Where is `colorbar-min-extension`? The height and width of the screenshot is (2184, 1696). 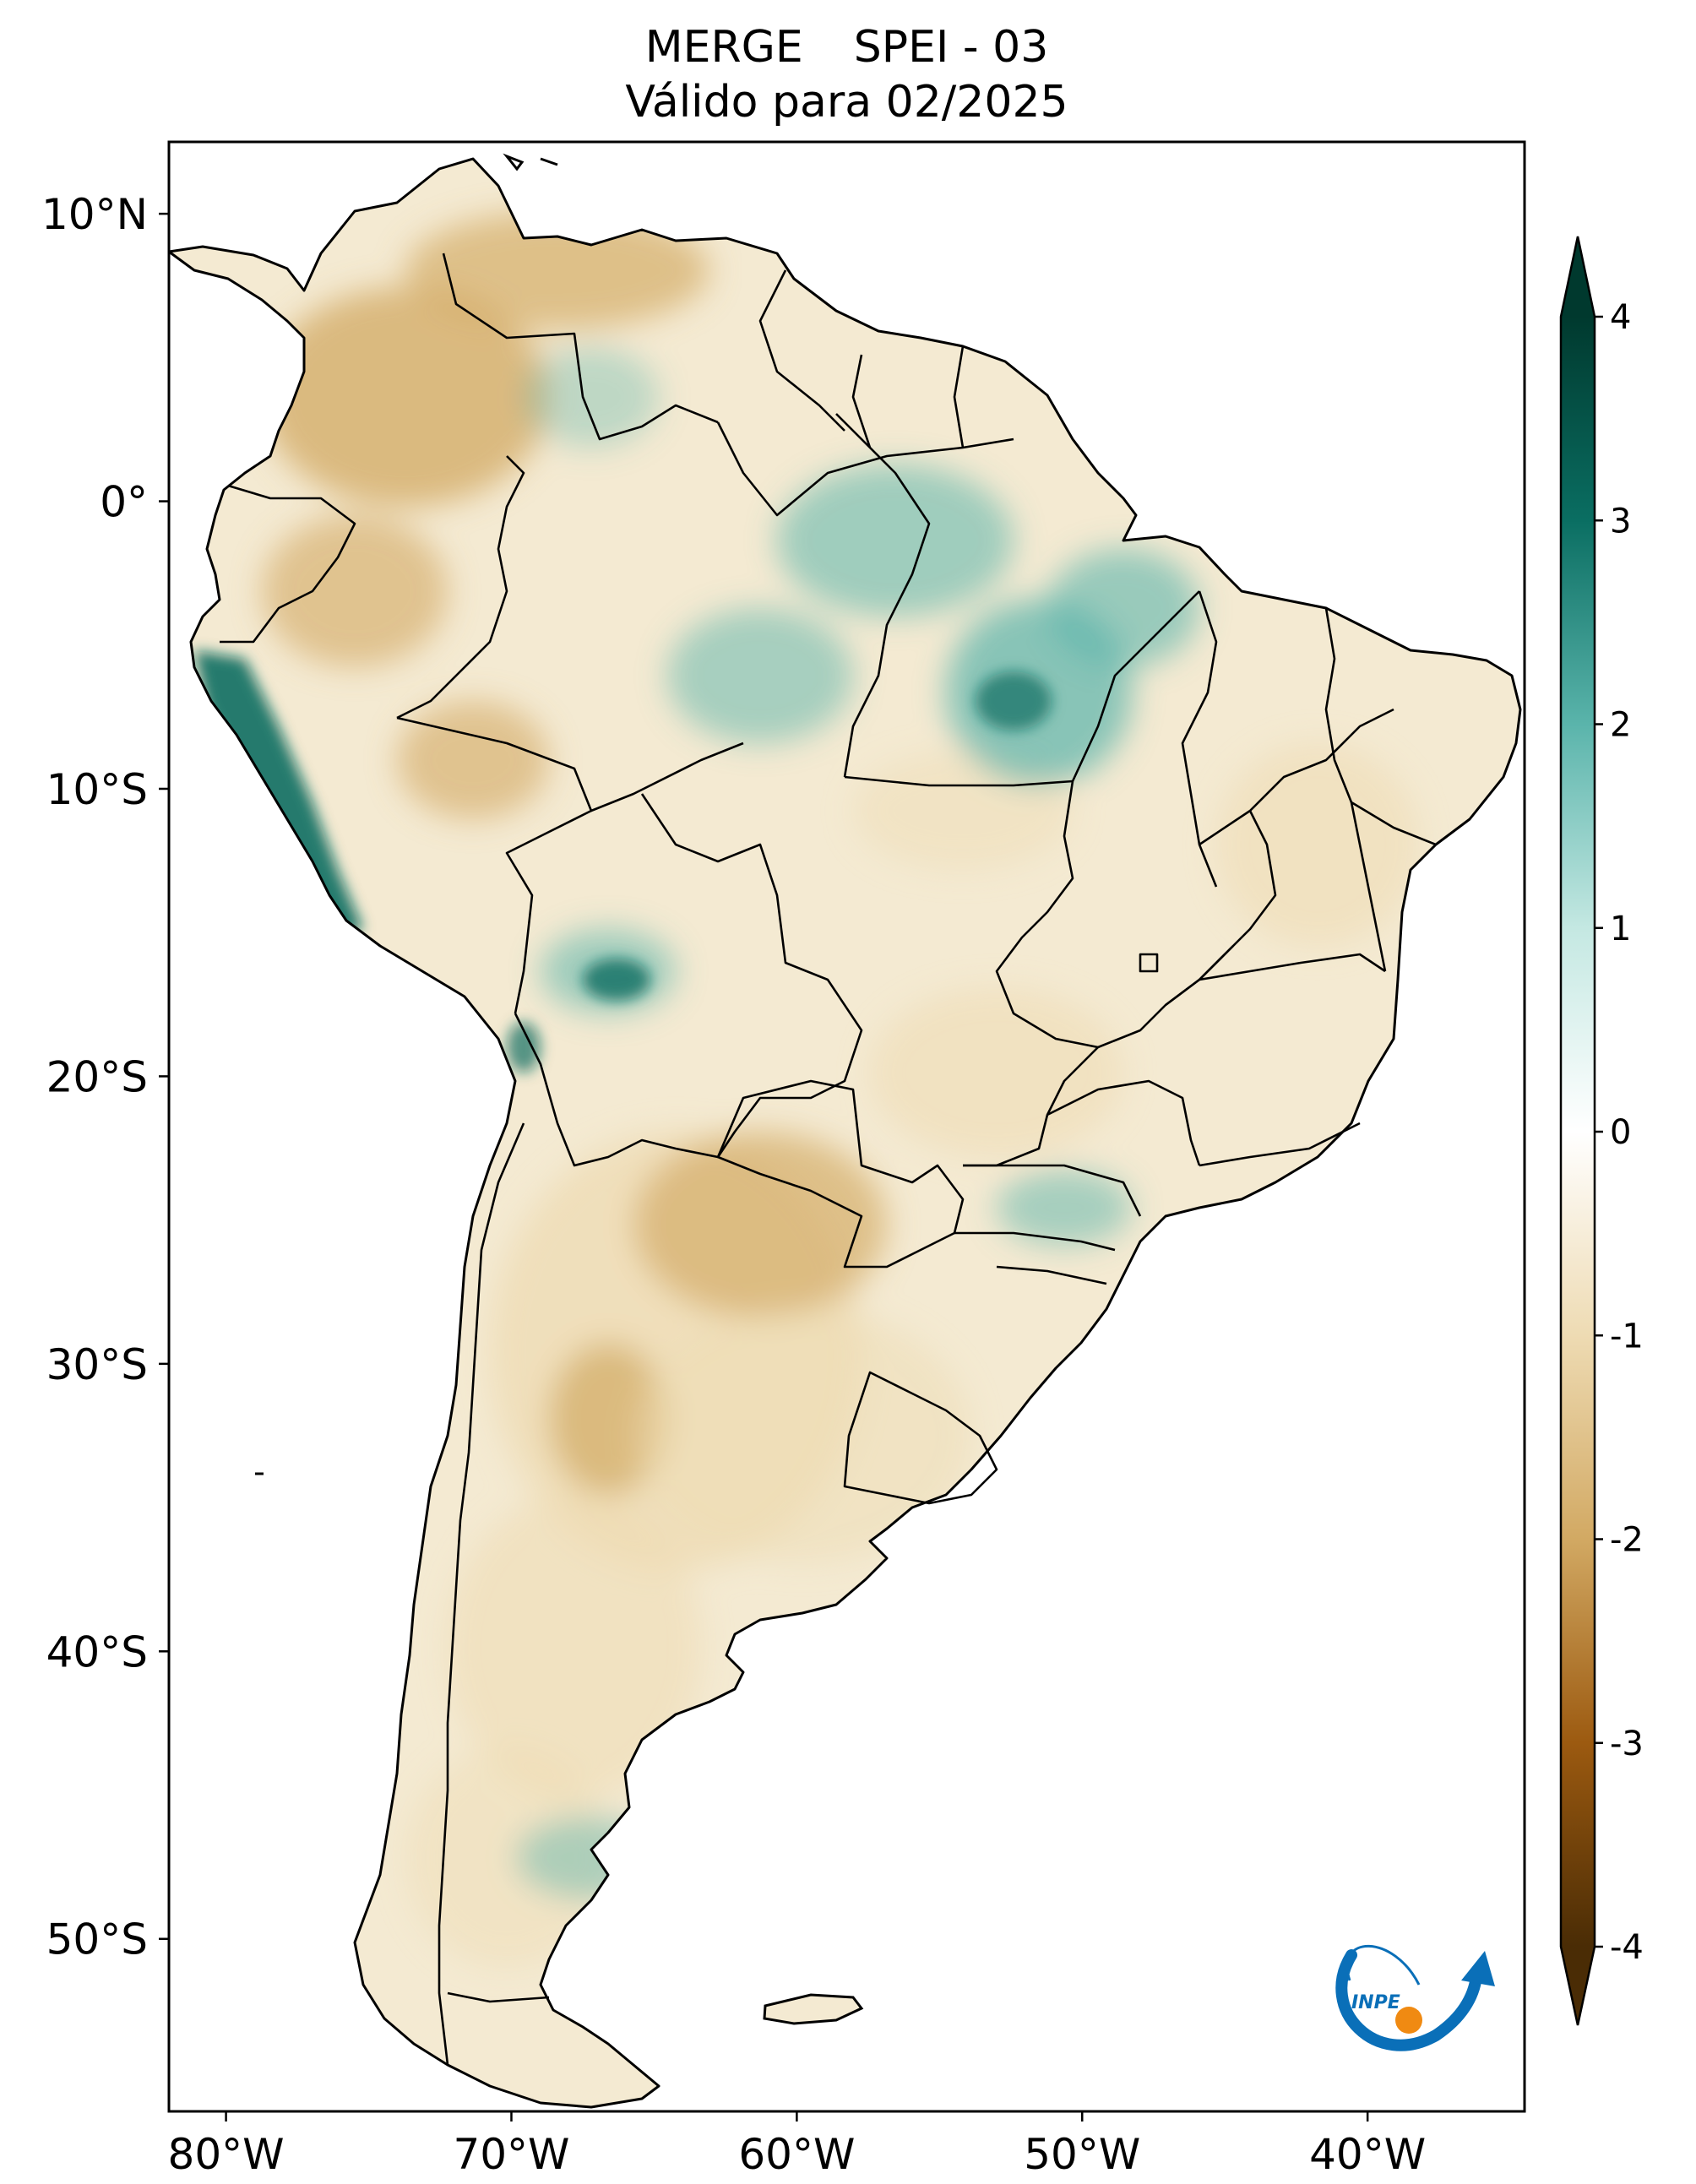 colorbar-min-extension is located at coordinates (1578, 1986).